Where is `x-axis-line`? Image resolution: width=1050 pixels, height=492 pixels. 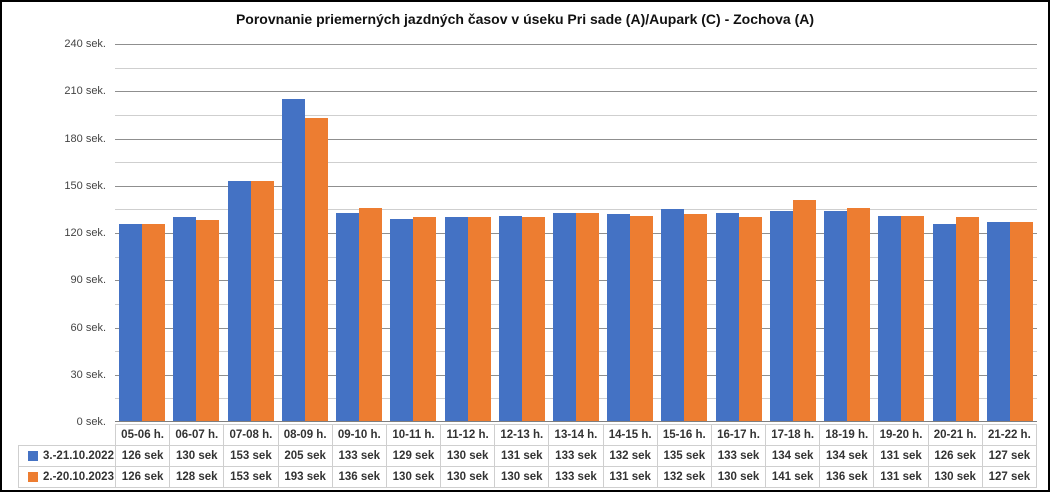 x-axis-line is located at coordinates (576, 421).